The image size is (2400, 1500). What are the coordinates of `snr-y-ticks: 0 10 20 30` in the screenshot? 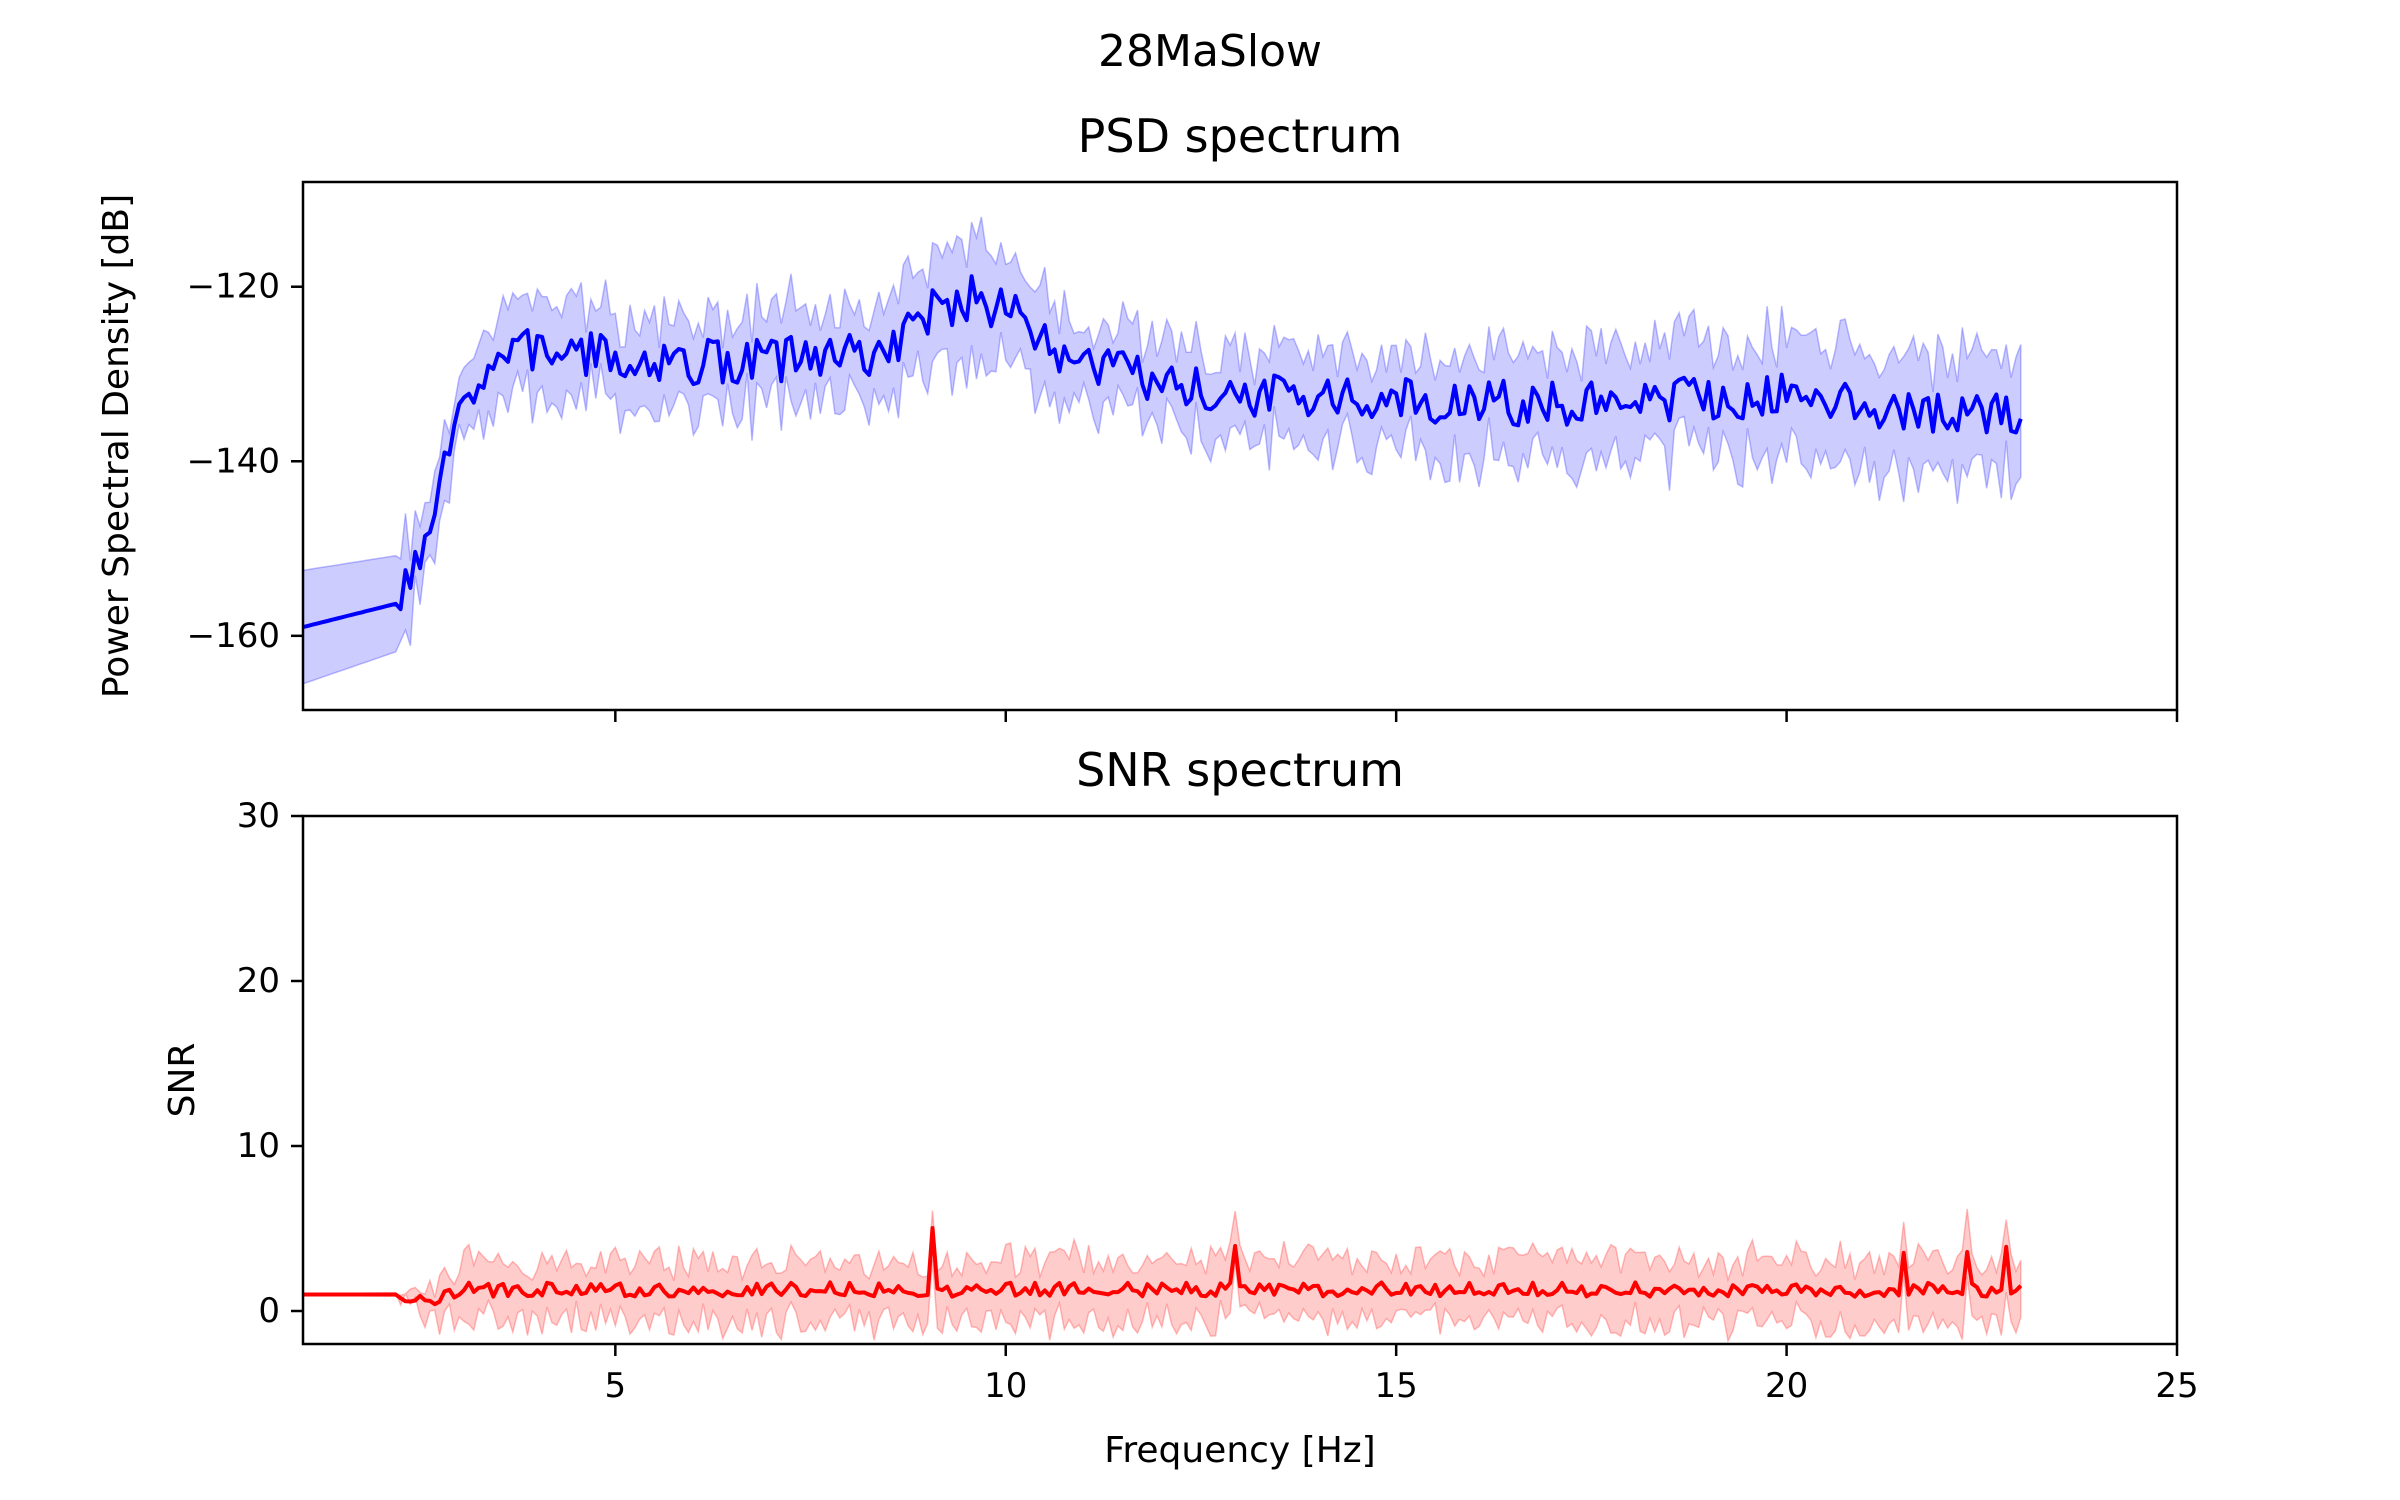 It's located at (270, 1063).